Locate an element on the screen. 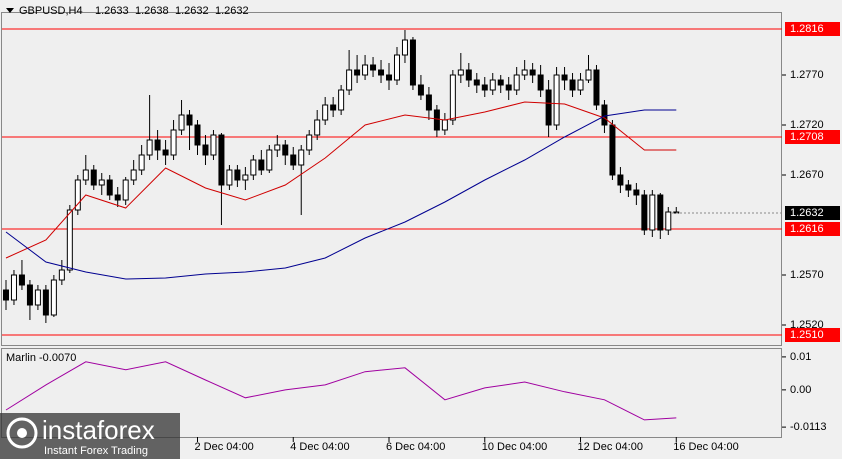  watermark: instaforex Instant Forex Trading is located at coordinates (90, 436).